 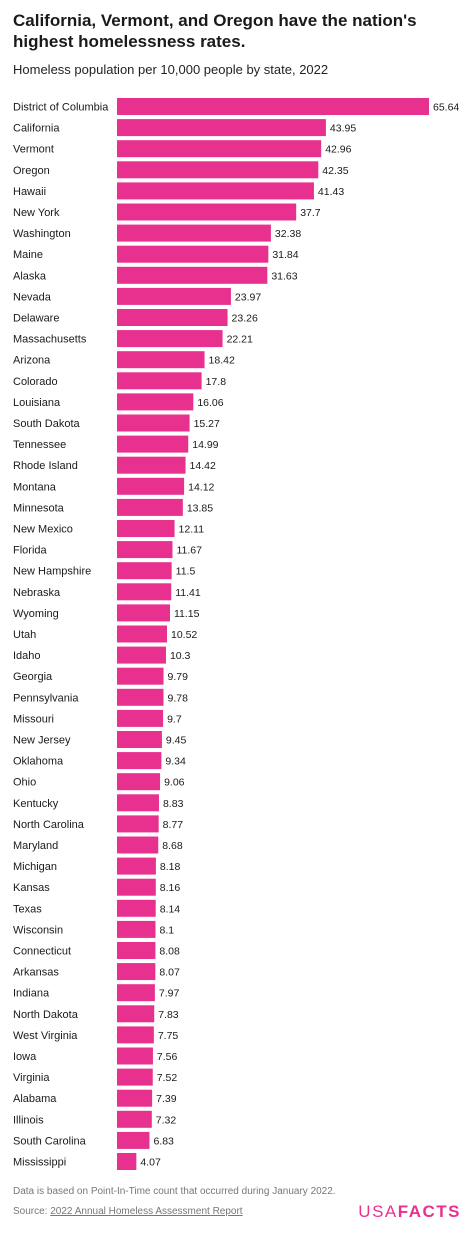 I want to click on value-label: 14.42, so click(x=203, y=466).